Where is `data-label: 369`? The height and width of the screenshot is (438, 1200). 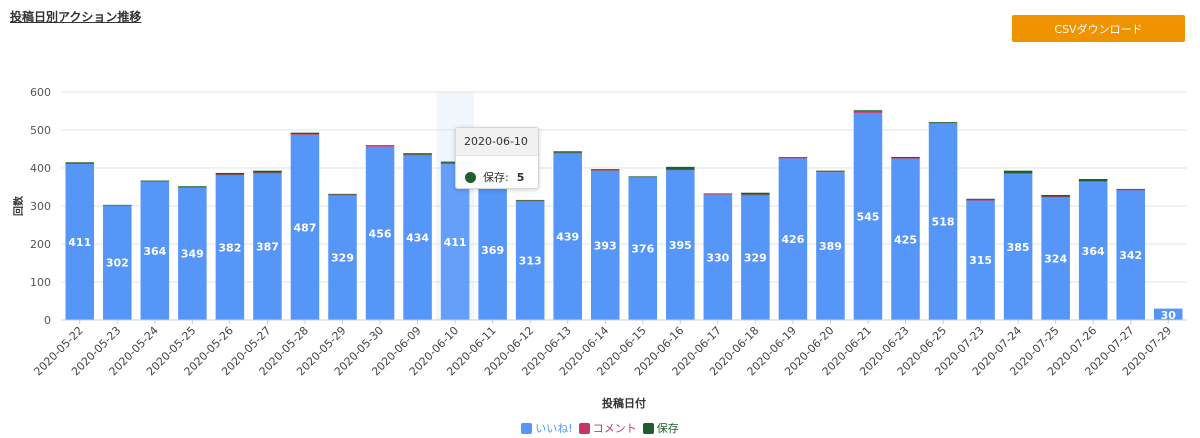 data-label: 369 is located at coordinates (492, 250).